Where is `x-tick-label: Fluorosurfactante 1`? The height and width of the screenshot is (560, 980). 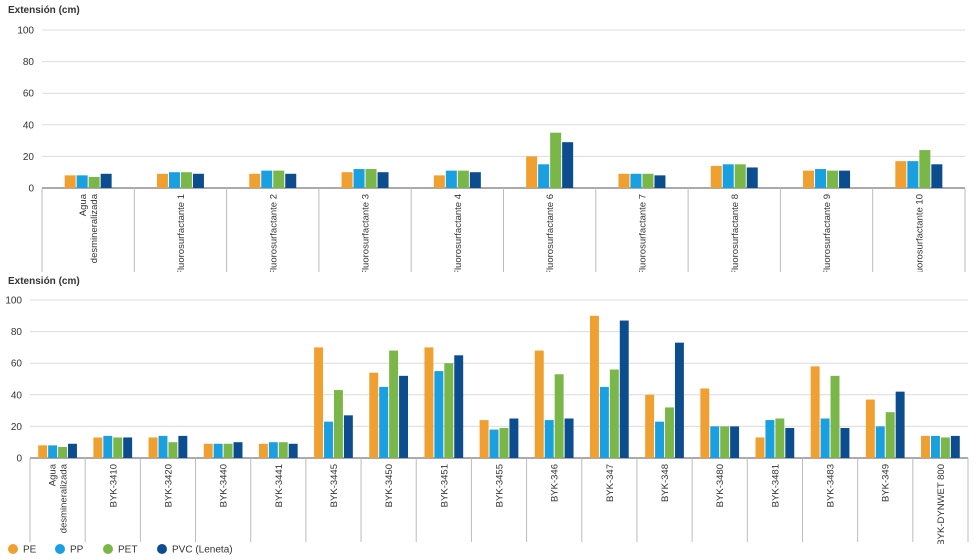
x-tick-label: Fluorosurfactante 1 is located at coordinates (181, 233).